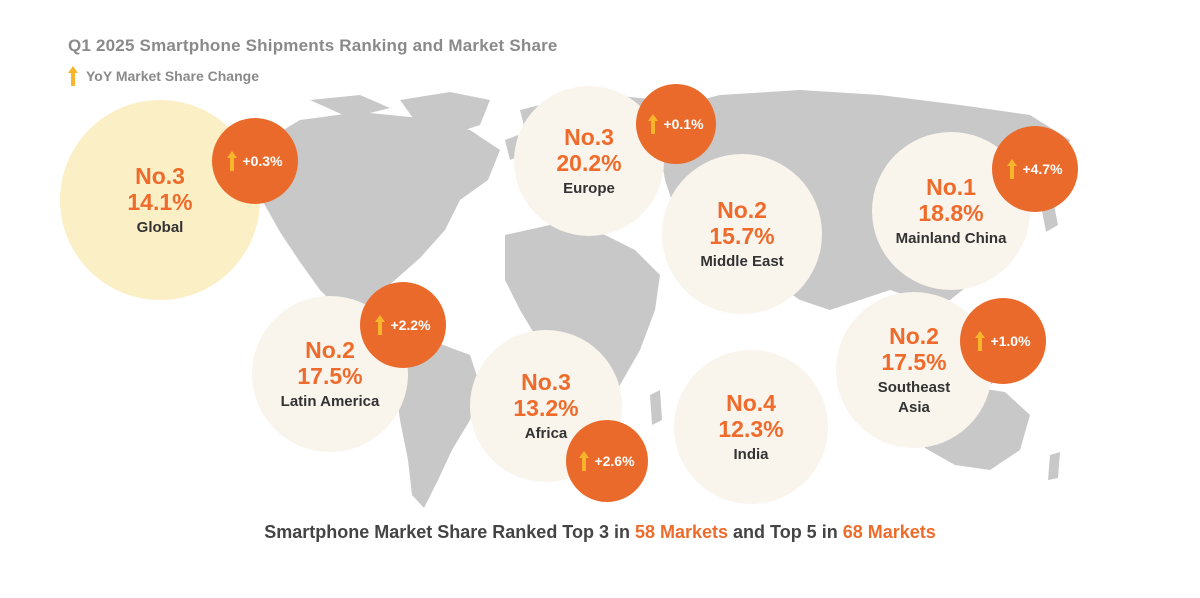  I want to click on footer-text-part1: Smartphone Market Share Ranked Top 3 in, so click(449, 532).